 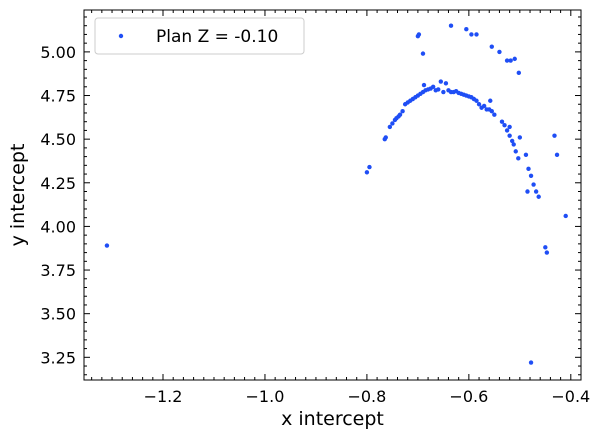 I want to click on x-tick-label: −0.8, so click(x=366, y=396).